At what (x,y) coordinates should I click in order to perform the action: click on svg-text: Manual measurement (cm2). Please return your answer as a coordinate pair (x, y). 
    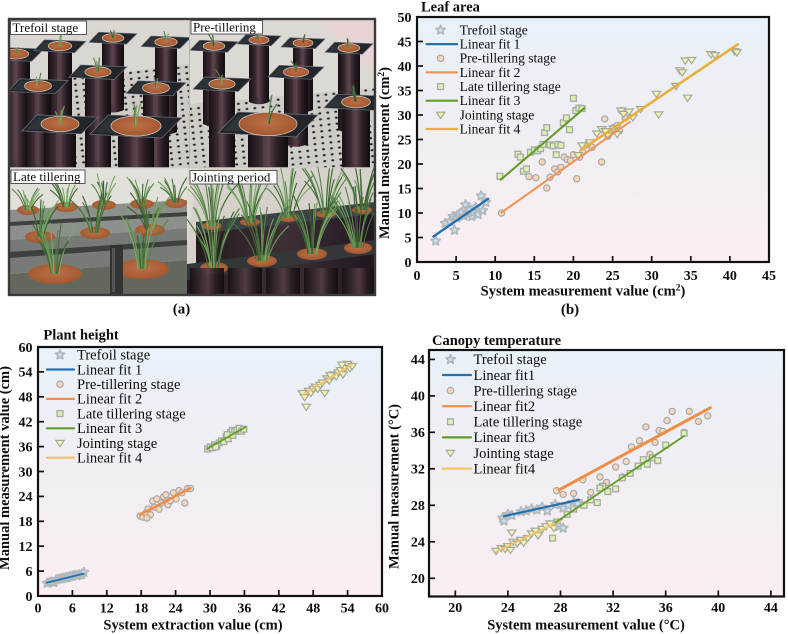
    Looking at the image, I should click on (385, 153).